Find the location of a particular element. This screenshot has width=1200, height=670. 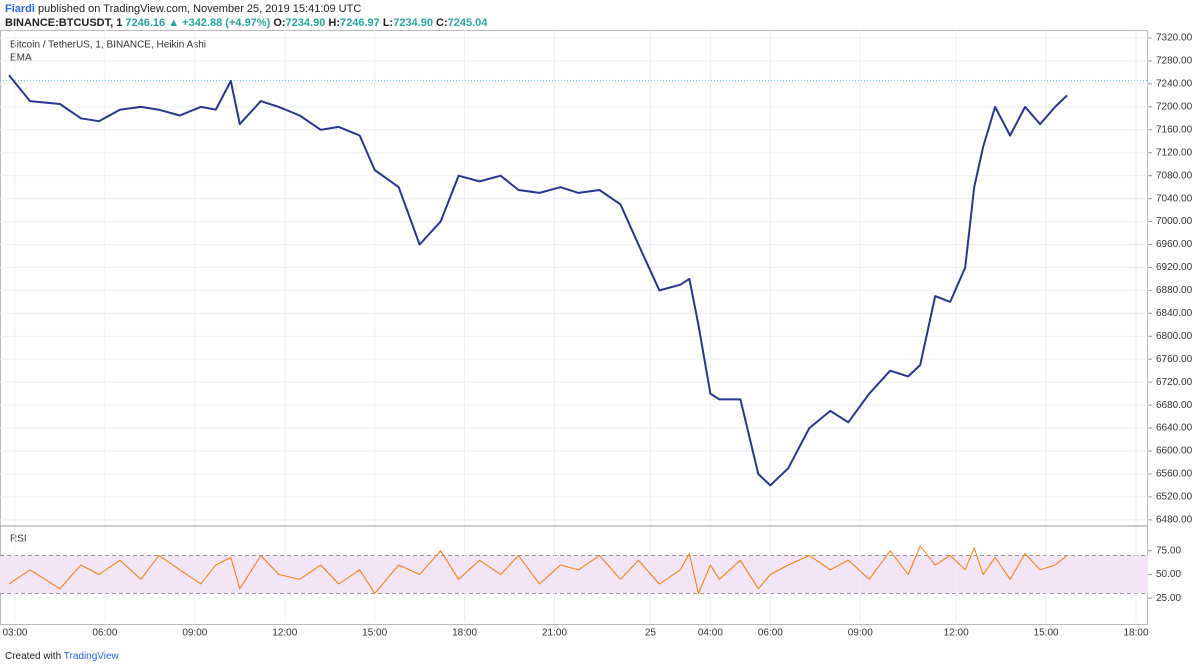

price: 7246.16 is located at coordinates (145, 23).